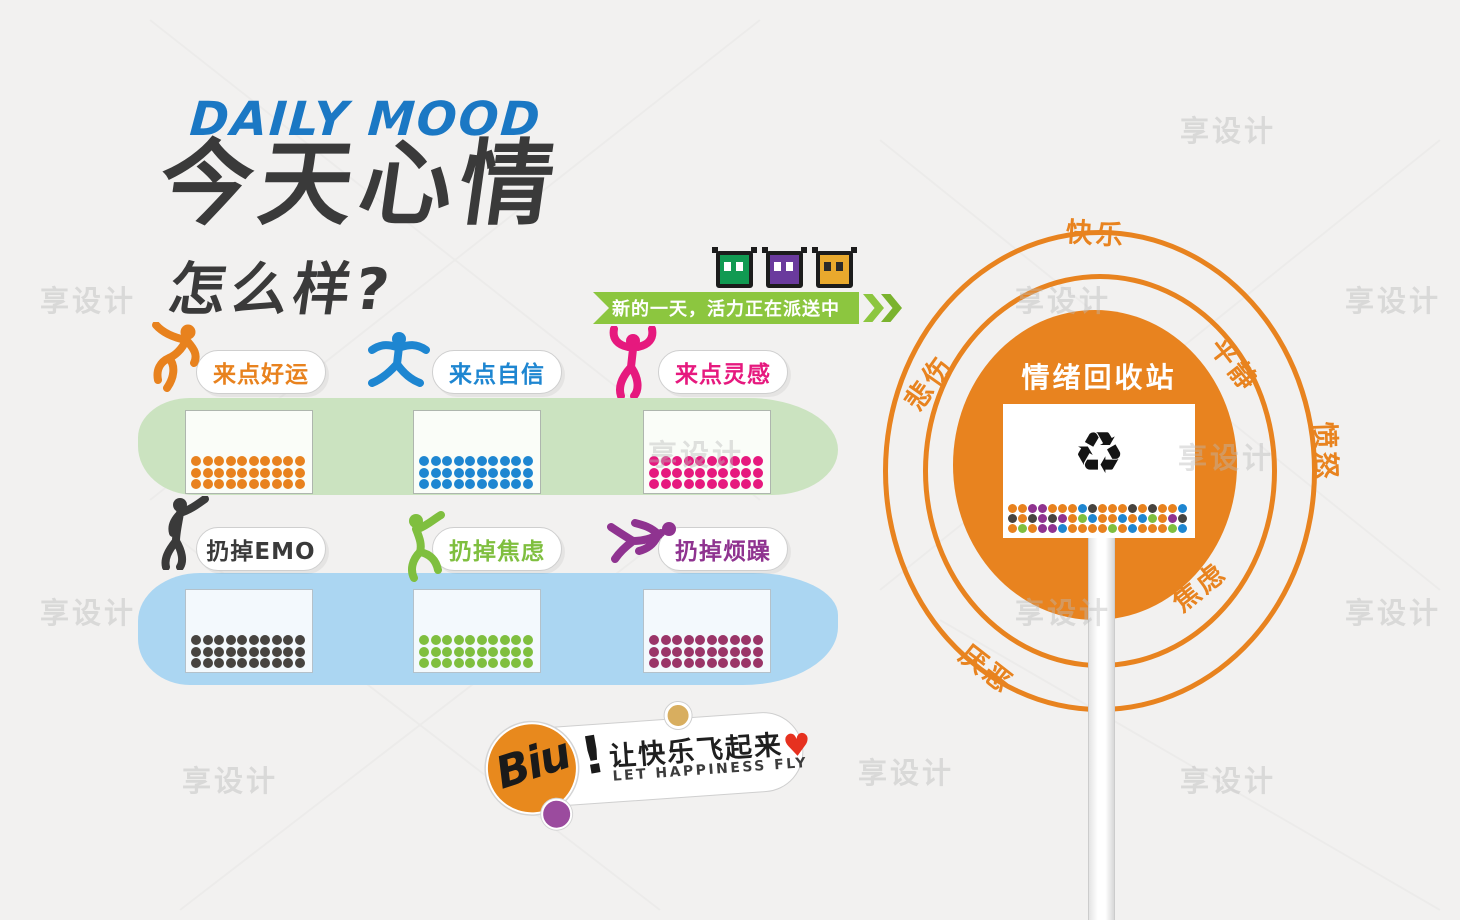 The width and height of the screenshot is (1460, 920). I want to click on sticker-box-anxiety, so click(477, 631).